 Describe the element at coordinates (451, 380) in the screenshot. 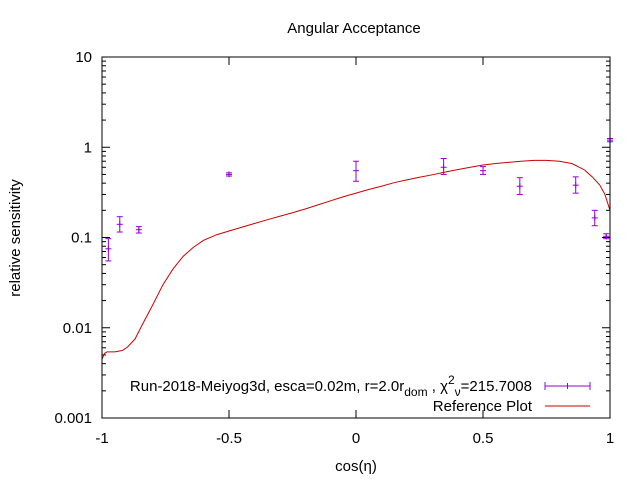

I see `legend-label-run-sup: 2` at that location.